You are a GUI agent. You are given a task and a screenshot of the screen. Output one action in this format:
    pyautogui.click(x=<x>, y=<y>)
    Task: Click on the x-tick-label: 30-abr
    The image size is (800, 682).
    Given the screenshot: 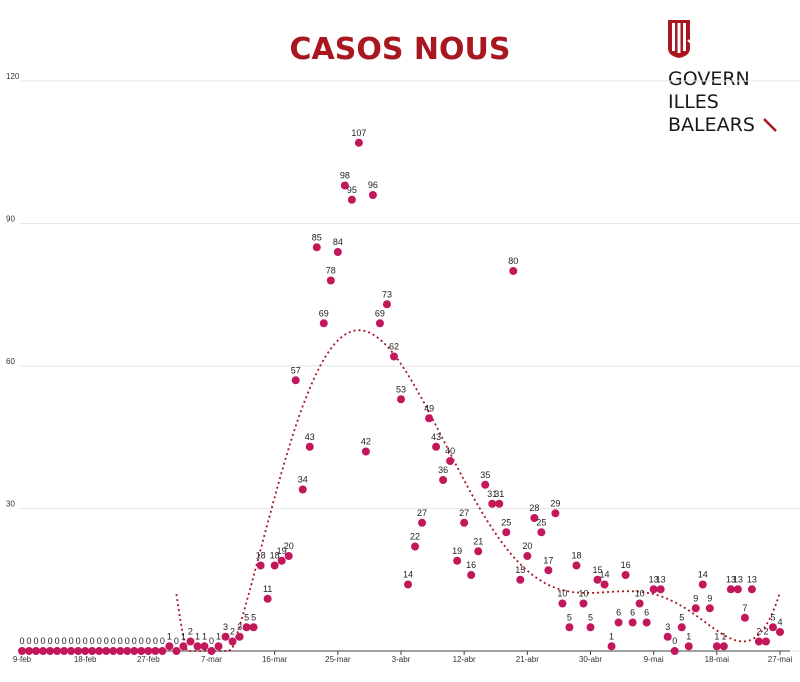 What is the action you would take?
    pyautogui.click(x=590, y=659)
    